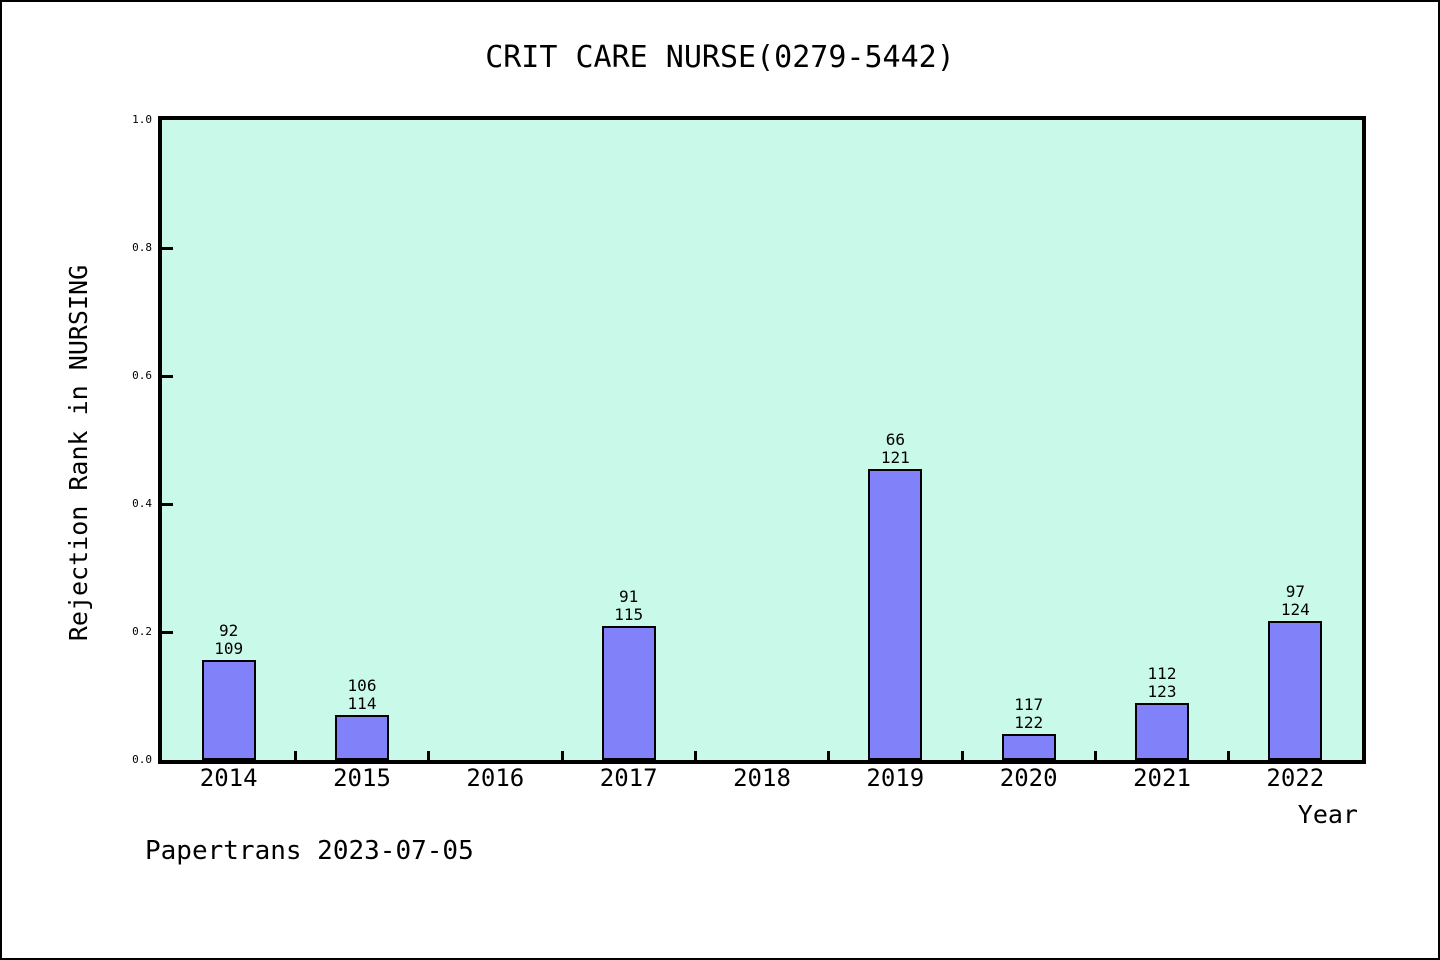 The image size is (1440, 960). What do you see at coordinates (362, 694) in the screenshot?
I see `bar-value-label-2015: 106 114` at bounding box center [362, 694].